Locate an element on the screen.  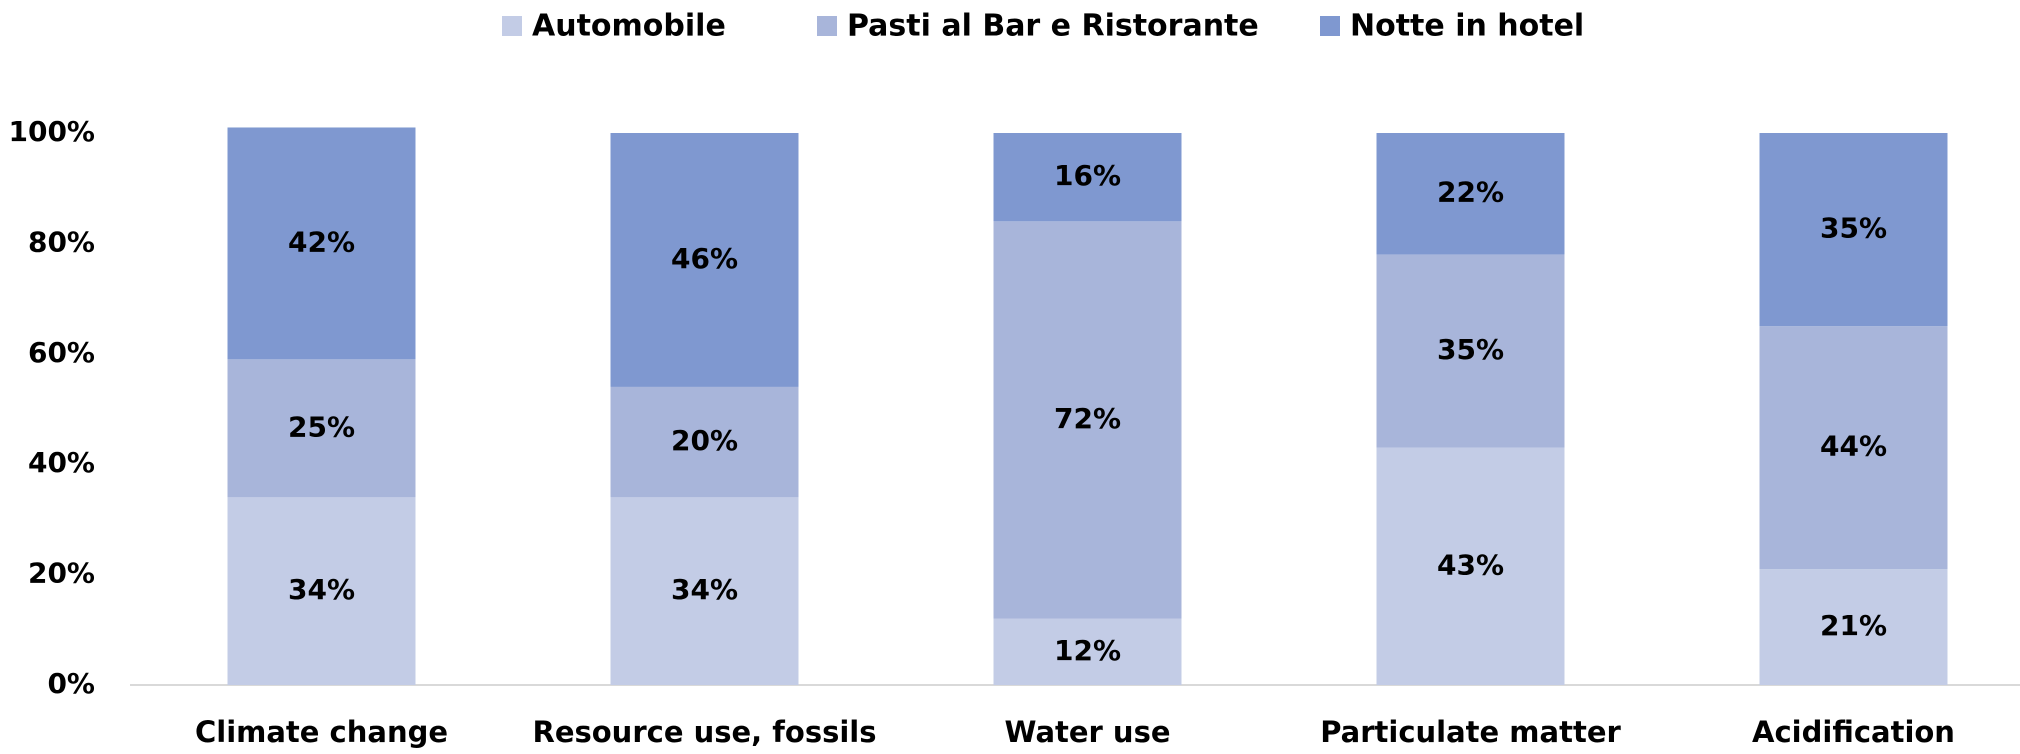
data-label: 20% is located at coordinates (704, 440).